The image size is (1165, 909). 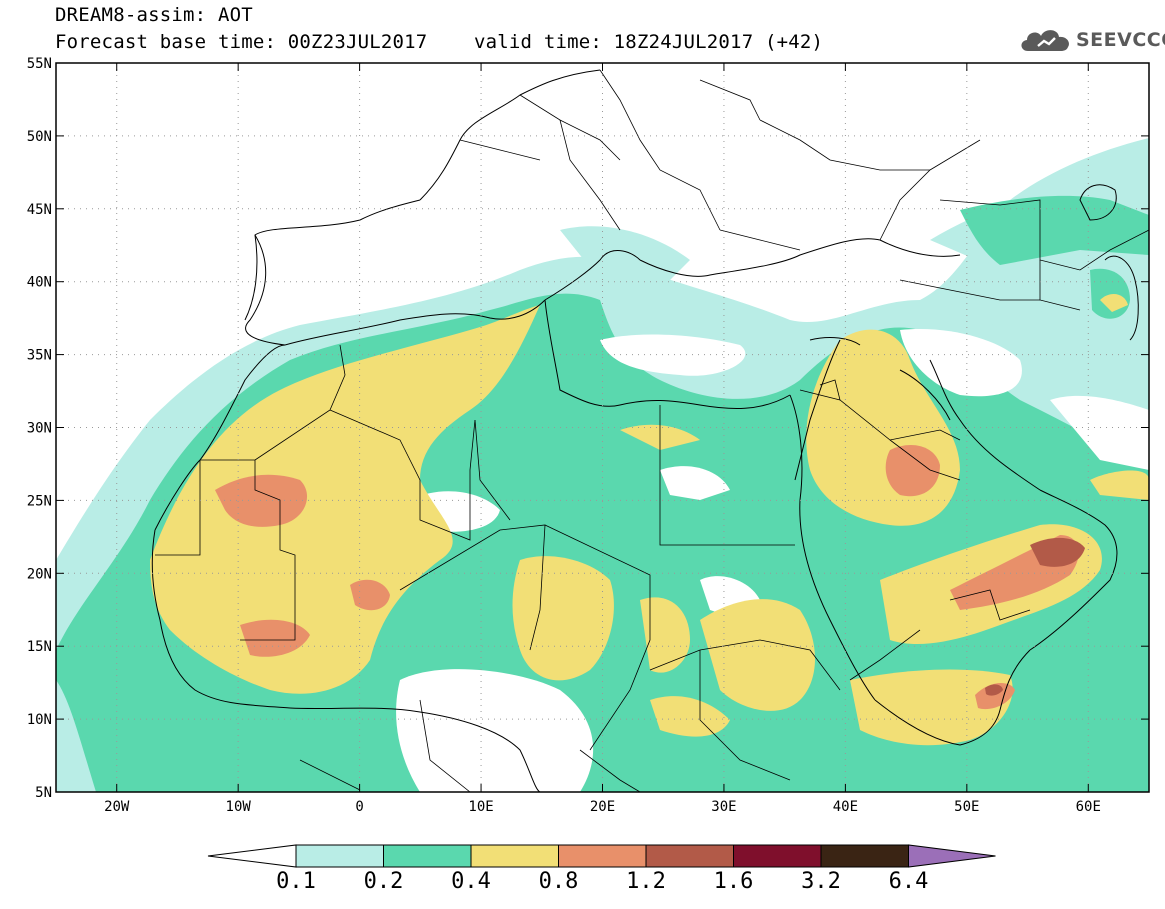 What do you see at coordinates (480, 807) in the screenshot?
I see `lon-tick-label: 10E` at bounding box center [480, 807].